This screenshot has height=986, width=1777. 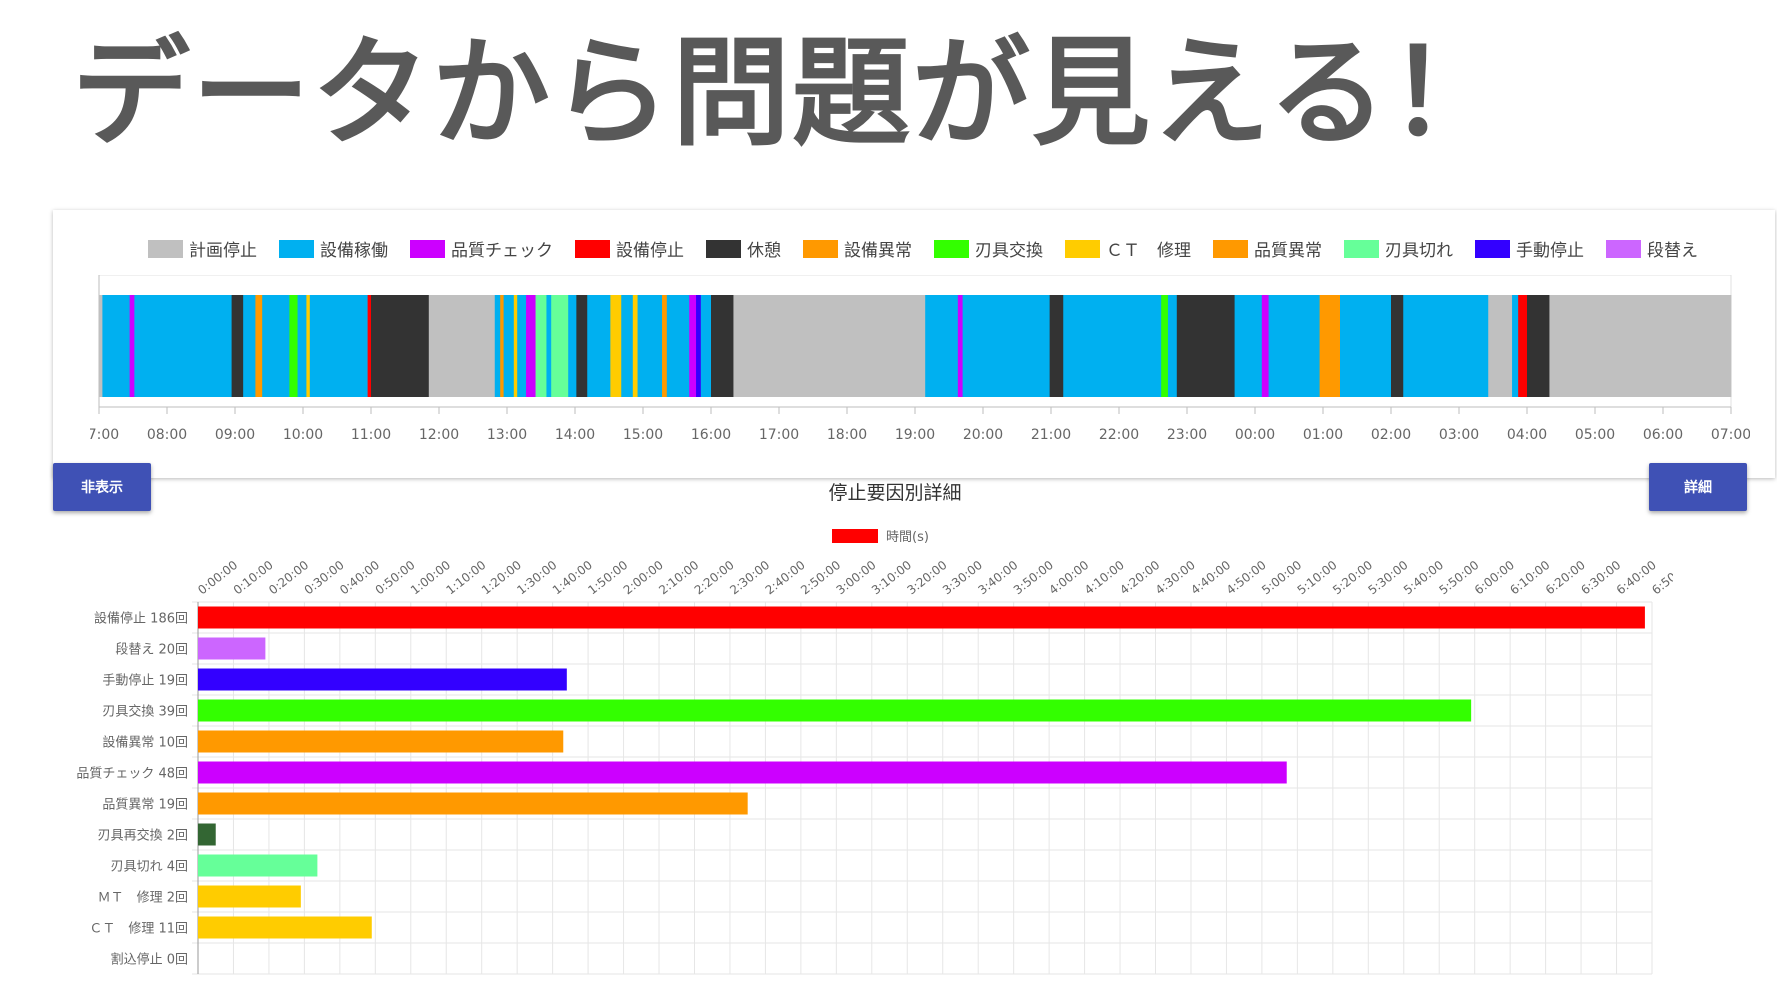 I want to click on legend-item: 段替え, so click(x=1652, y=248).